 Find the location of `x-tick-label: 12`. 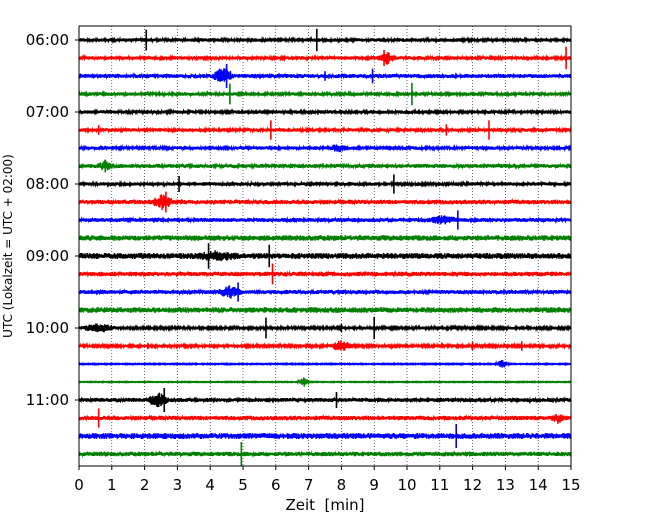

x-tick-label: 12 is located at coordinates (472, 485).